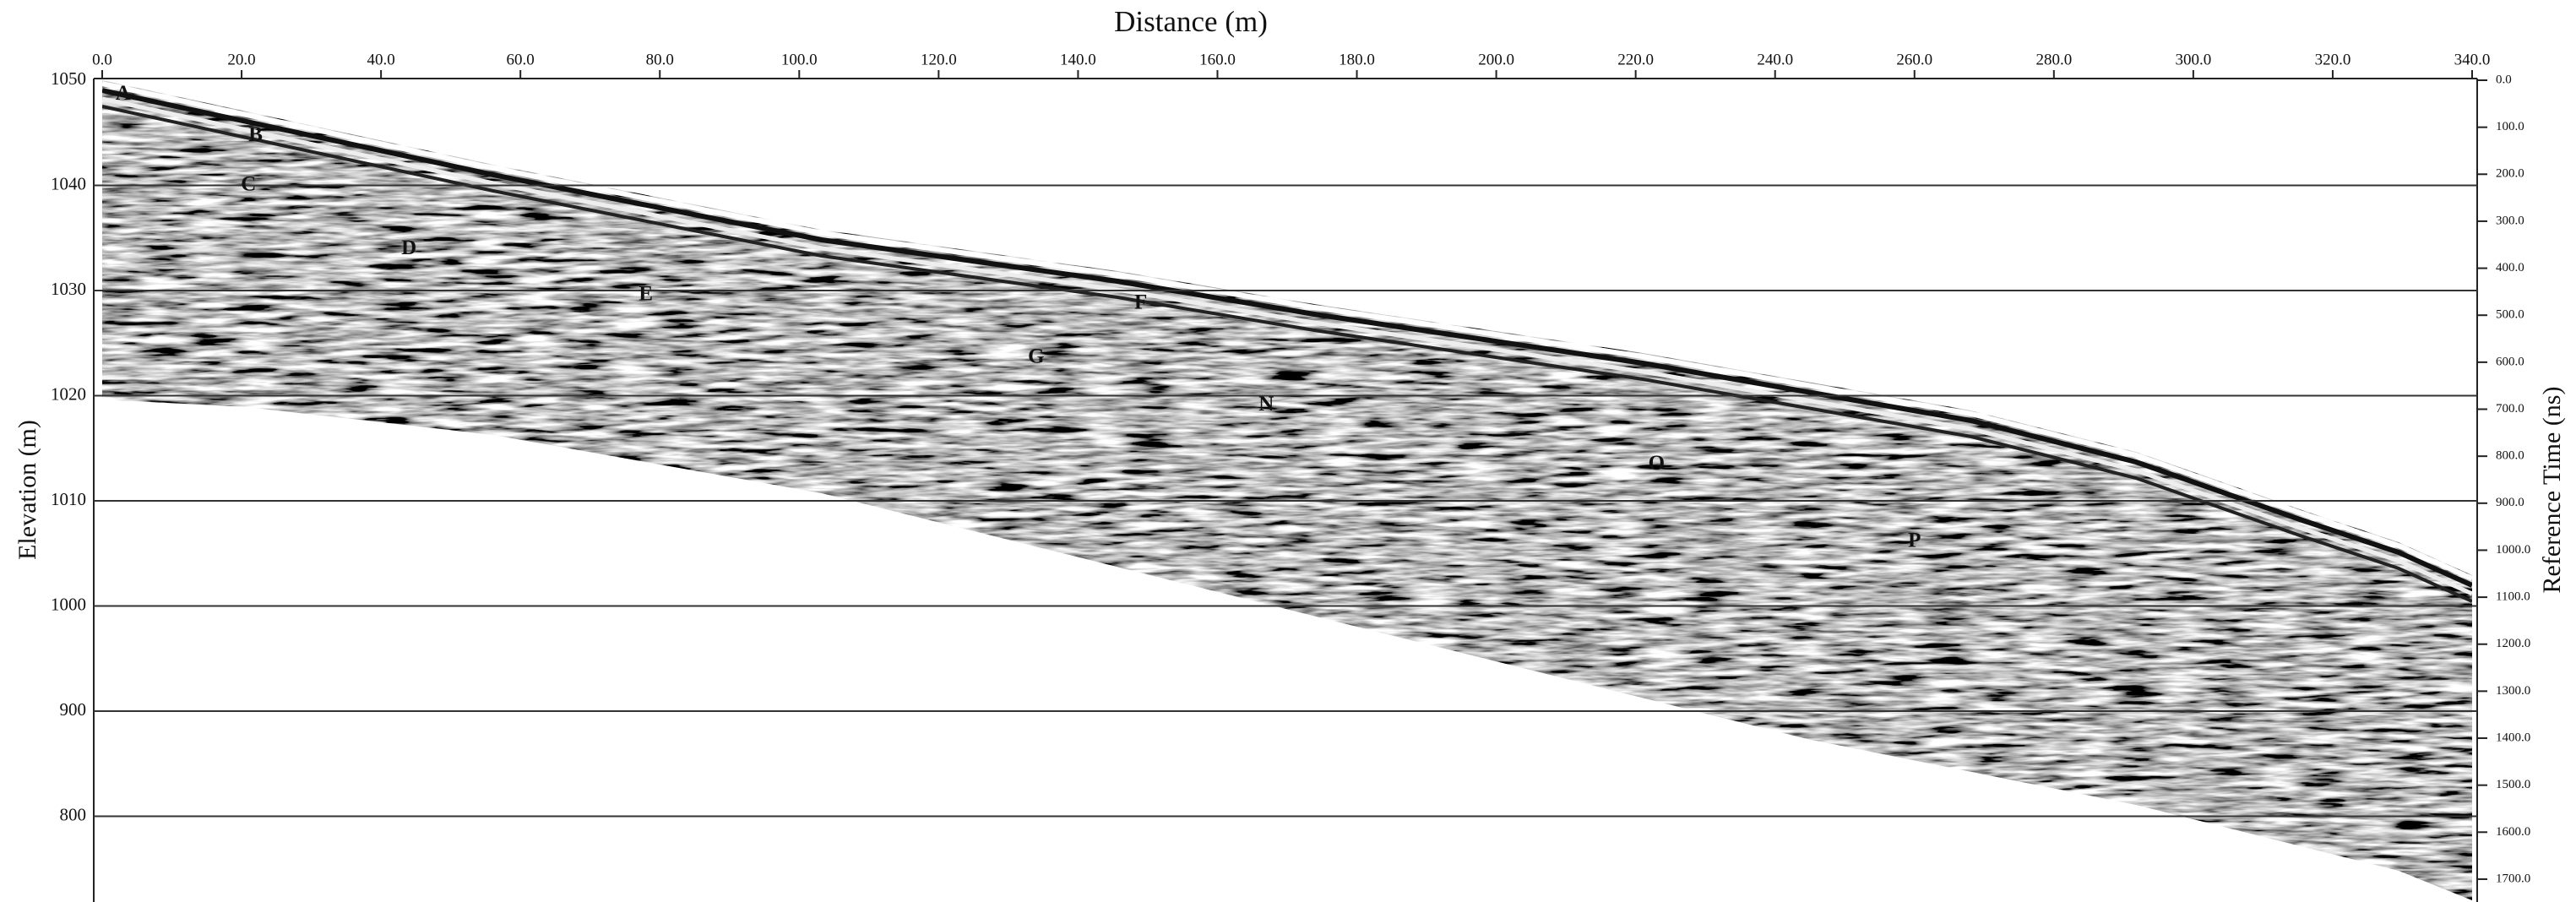 The width and height of the screenshot is (2576, 902). I want to click on x-tick-label: 240.0, so click(1775, 59).